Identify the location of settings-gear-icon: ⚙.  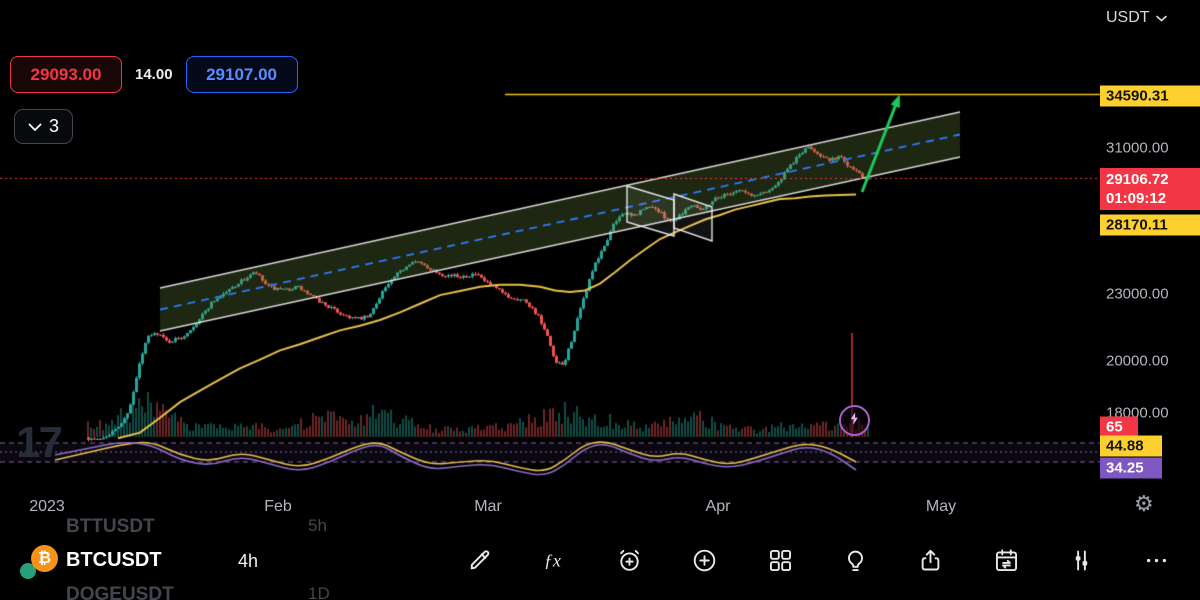
(1144, 503).